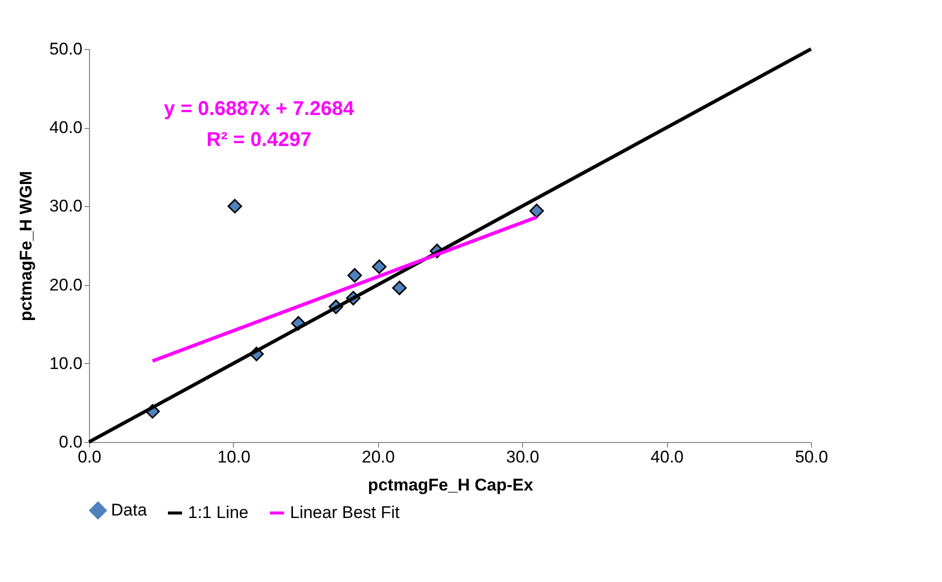 This screenshot has width=942, height=582. Describe the element at coordinates (259, 109) in the screenshot. I see `annotation: y = 0.6887x + 7.2684` at that location.